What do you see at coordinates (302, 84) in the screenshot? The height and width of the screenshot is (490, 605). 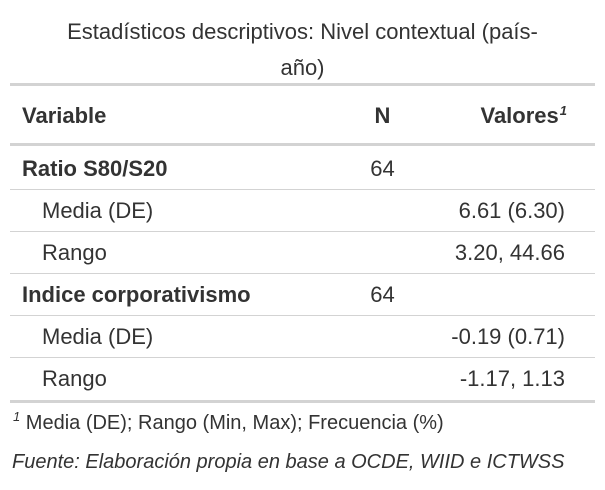 I see `top-rule` at bounding box center [302, 84].